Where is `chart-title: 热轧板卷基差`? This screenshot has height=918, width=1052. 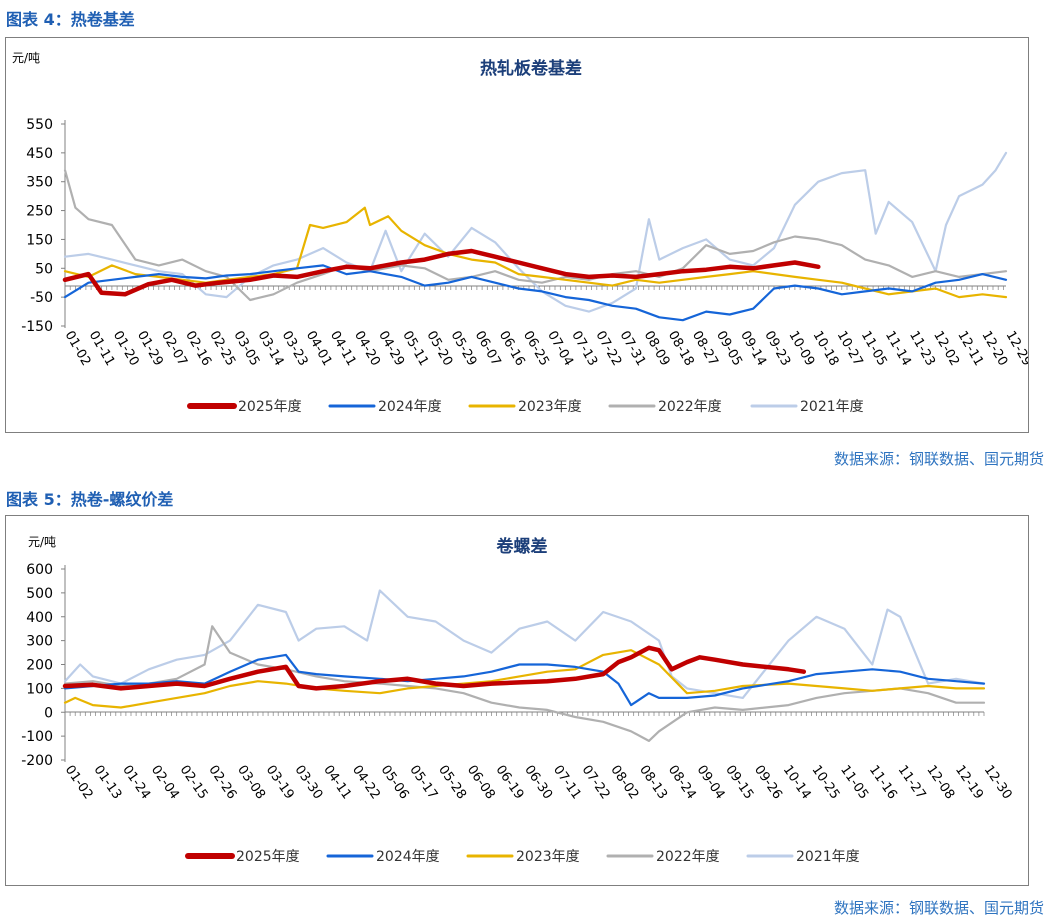
chart-title: 热轧板卷基差 is located at coordinates (531, 68).